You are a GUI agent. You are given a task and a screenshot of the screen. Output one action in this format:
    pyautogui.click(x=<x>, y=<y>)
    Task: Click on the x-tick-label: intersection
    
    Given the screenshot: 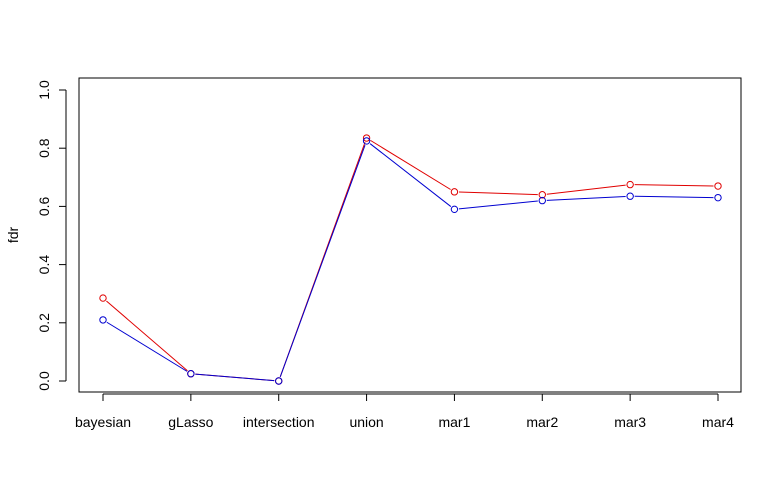 What is the action you would take?
    pyautogui.click(x=279, y=422)
    